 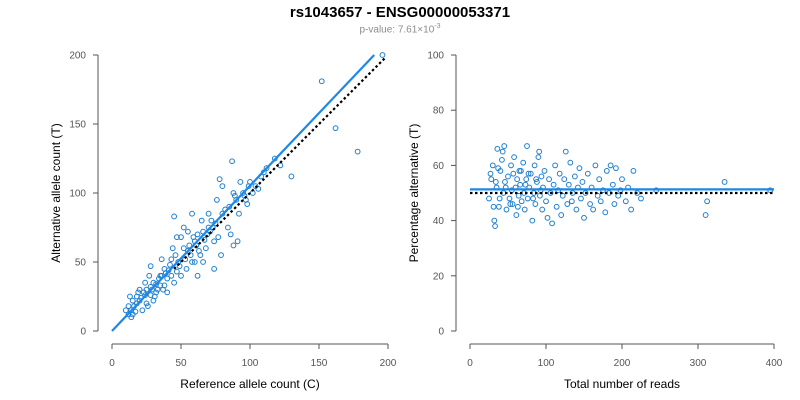 What do you see at coordinates (470, 363) in the screenshot?
I see `right-x-tick-label: 0` at bounding box center [470, 363].